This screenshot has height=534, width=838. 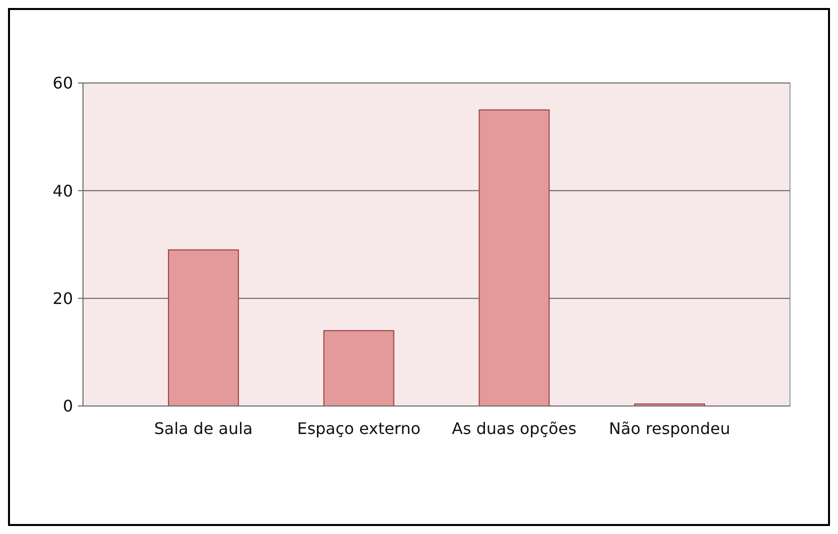 What do you see at coordinates (62, 190) in the screenshot?
I see `y-tick-label: 40` at bounding box center [62, 190].